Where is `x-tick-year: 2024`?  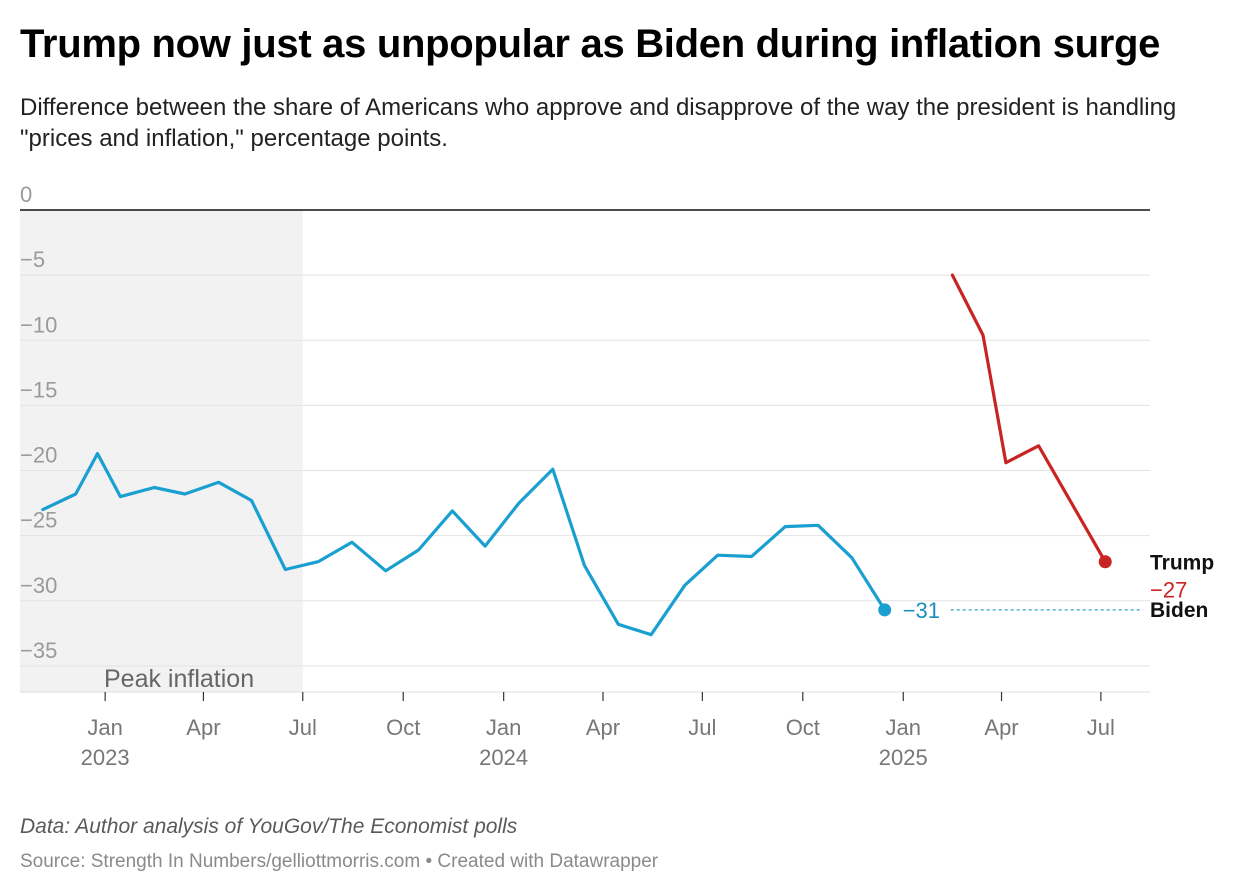
x-tick-year: 2024 is located at coordinates (503, 757).